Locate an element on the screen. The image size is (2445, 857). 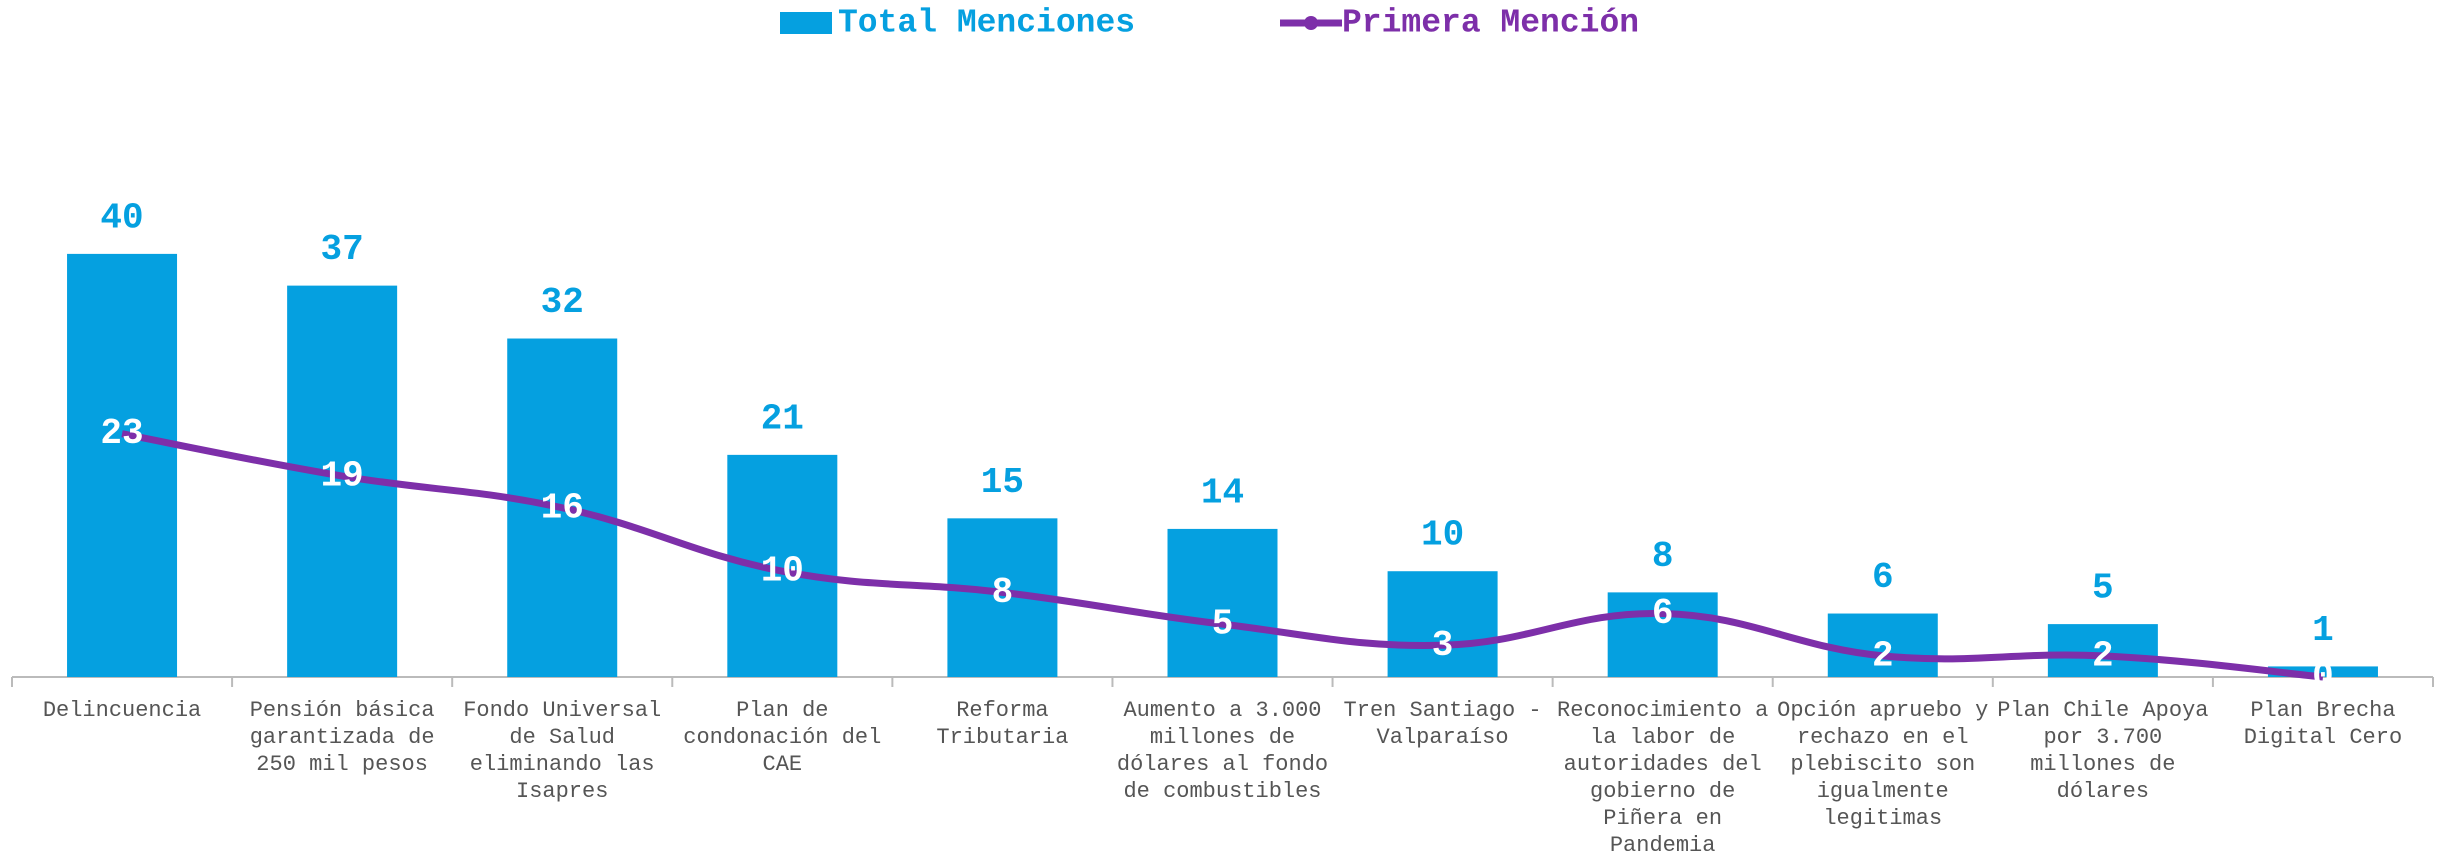
bar-label: 32 is located at coordinates (562, 302).